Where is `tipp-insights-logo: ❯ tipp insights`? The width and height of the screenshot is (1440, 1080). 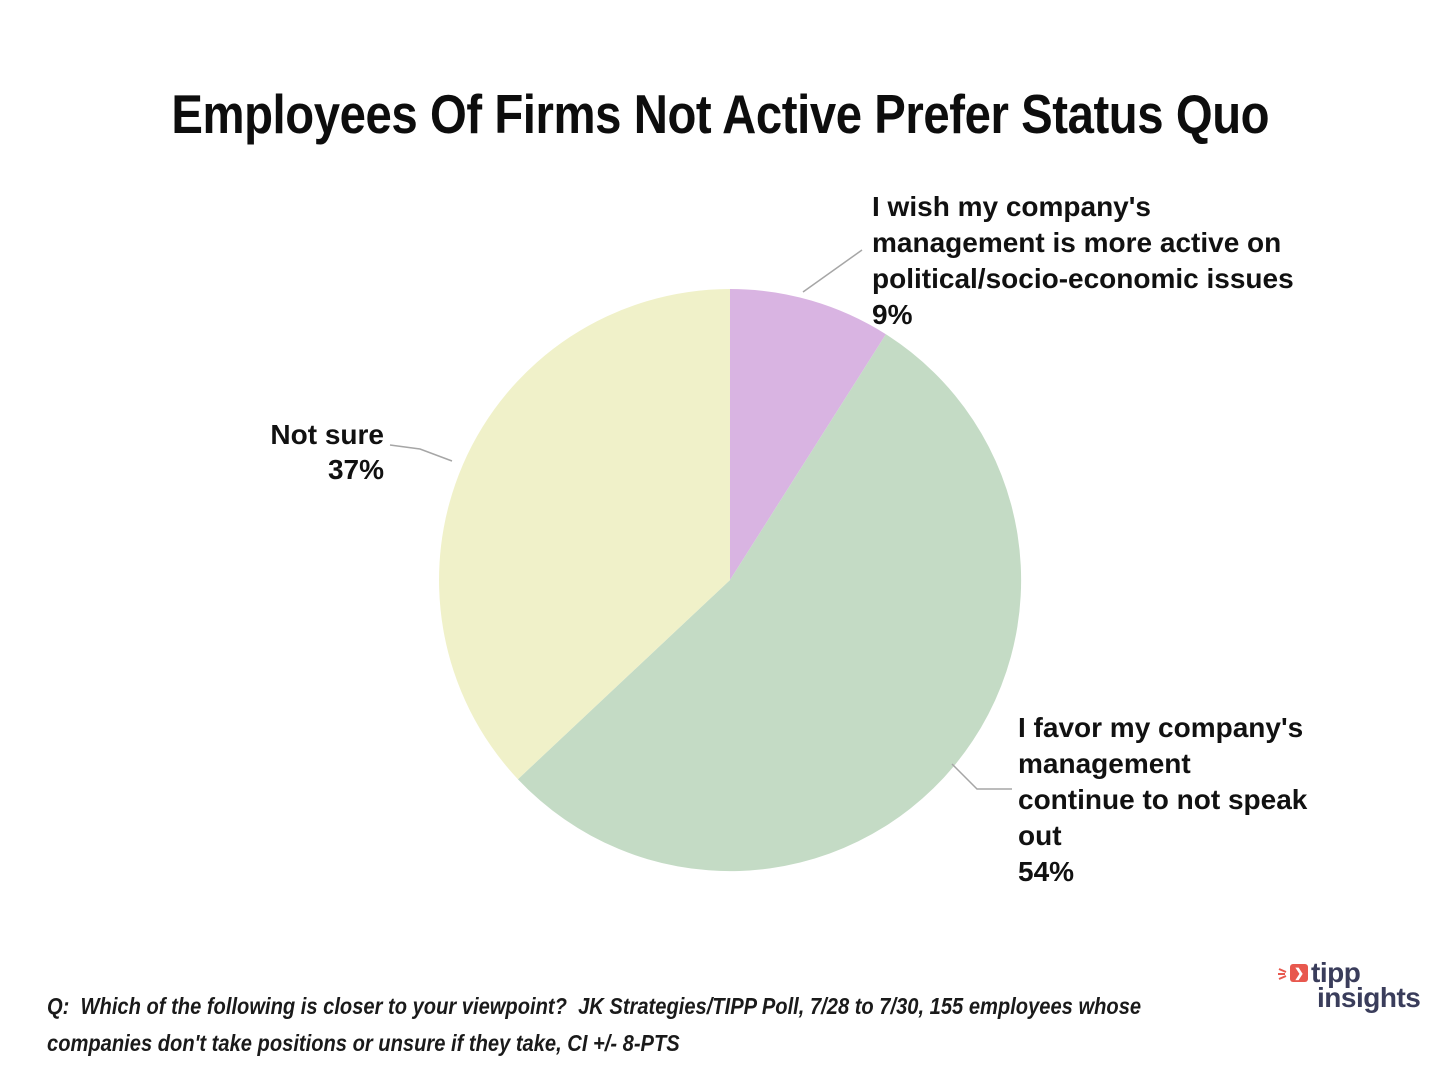
tipp-insights-logo: ❯ tipp insights is located at coordinates (1358, 985).